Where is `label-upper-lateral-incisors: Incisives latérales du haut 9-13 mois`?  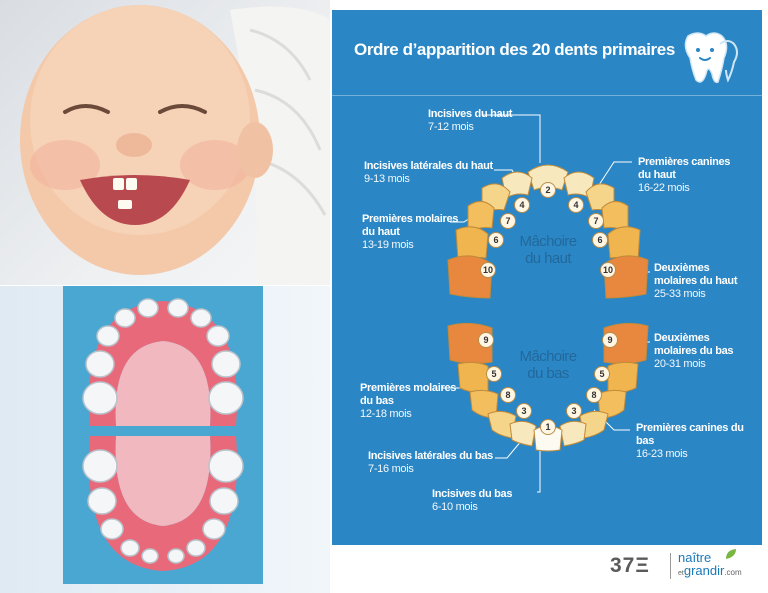 label-upper-lateral-incisors: Incisives latérales du haut 9-13 mois is located at coordinates (428, 173).